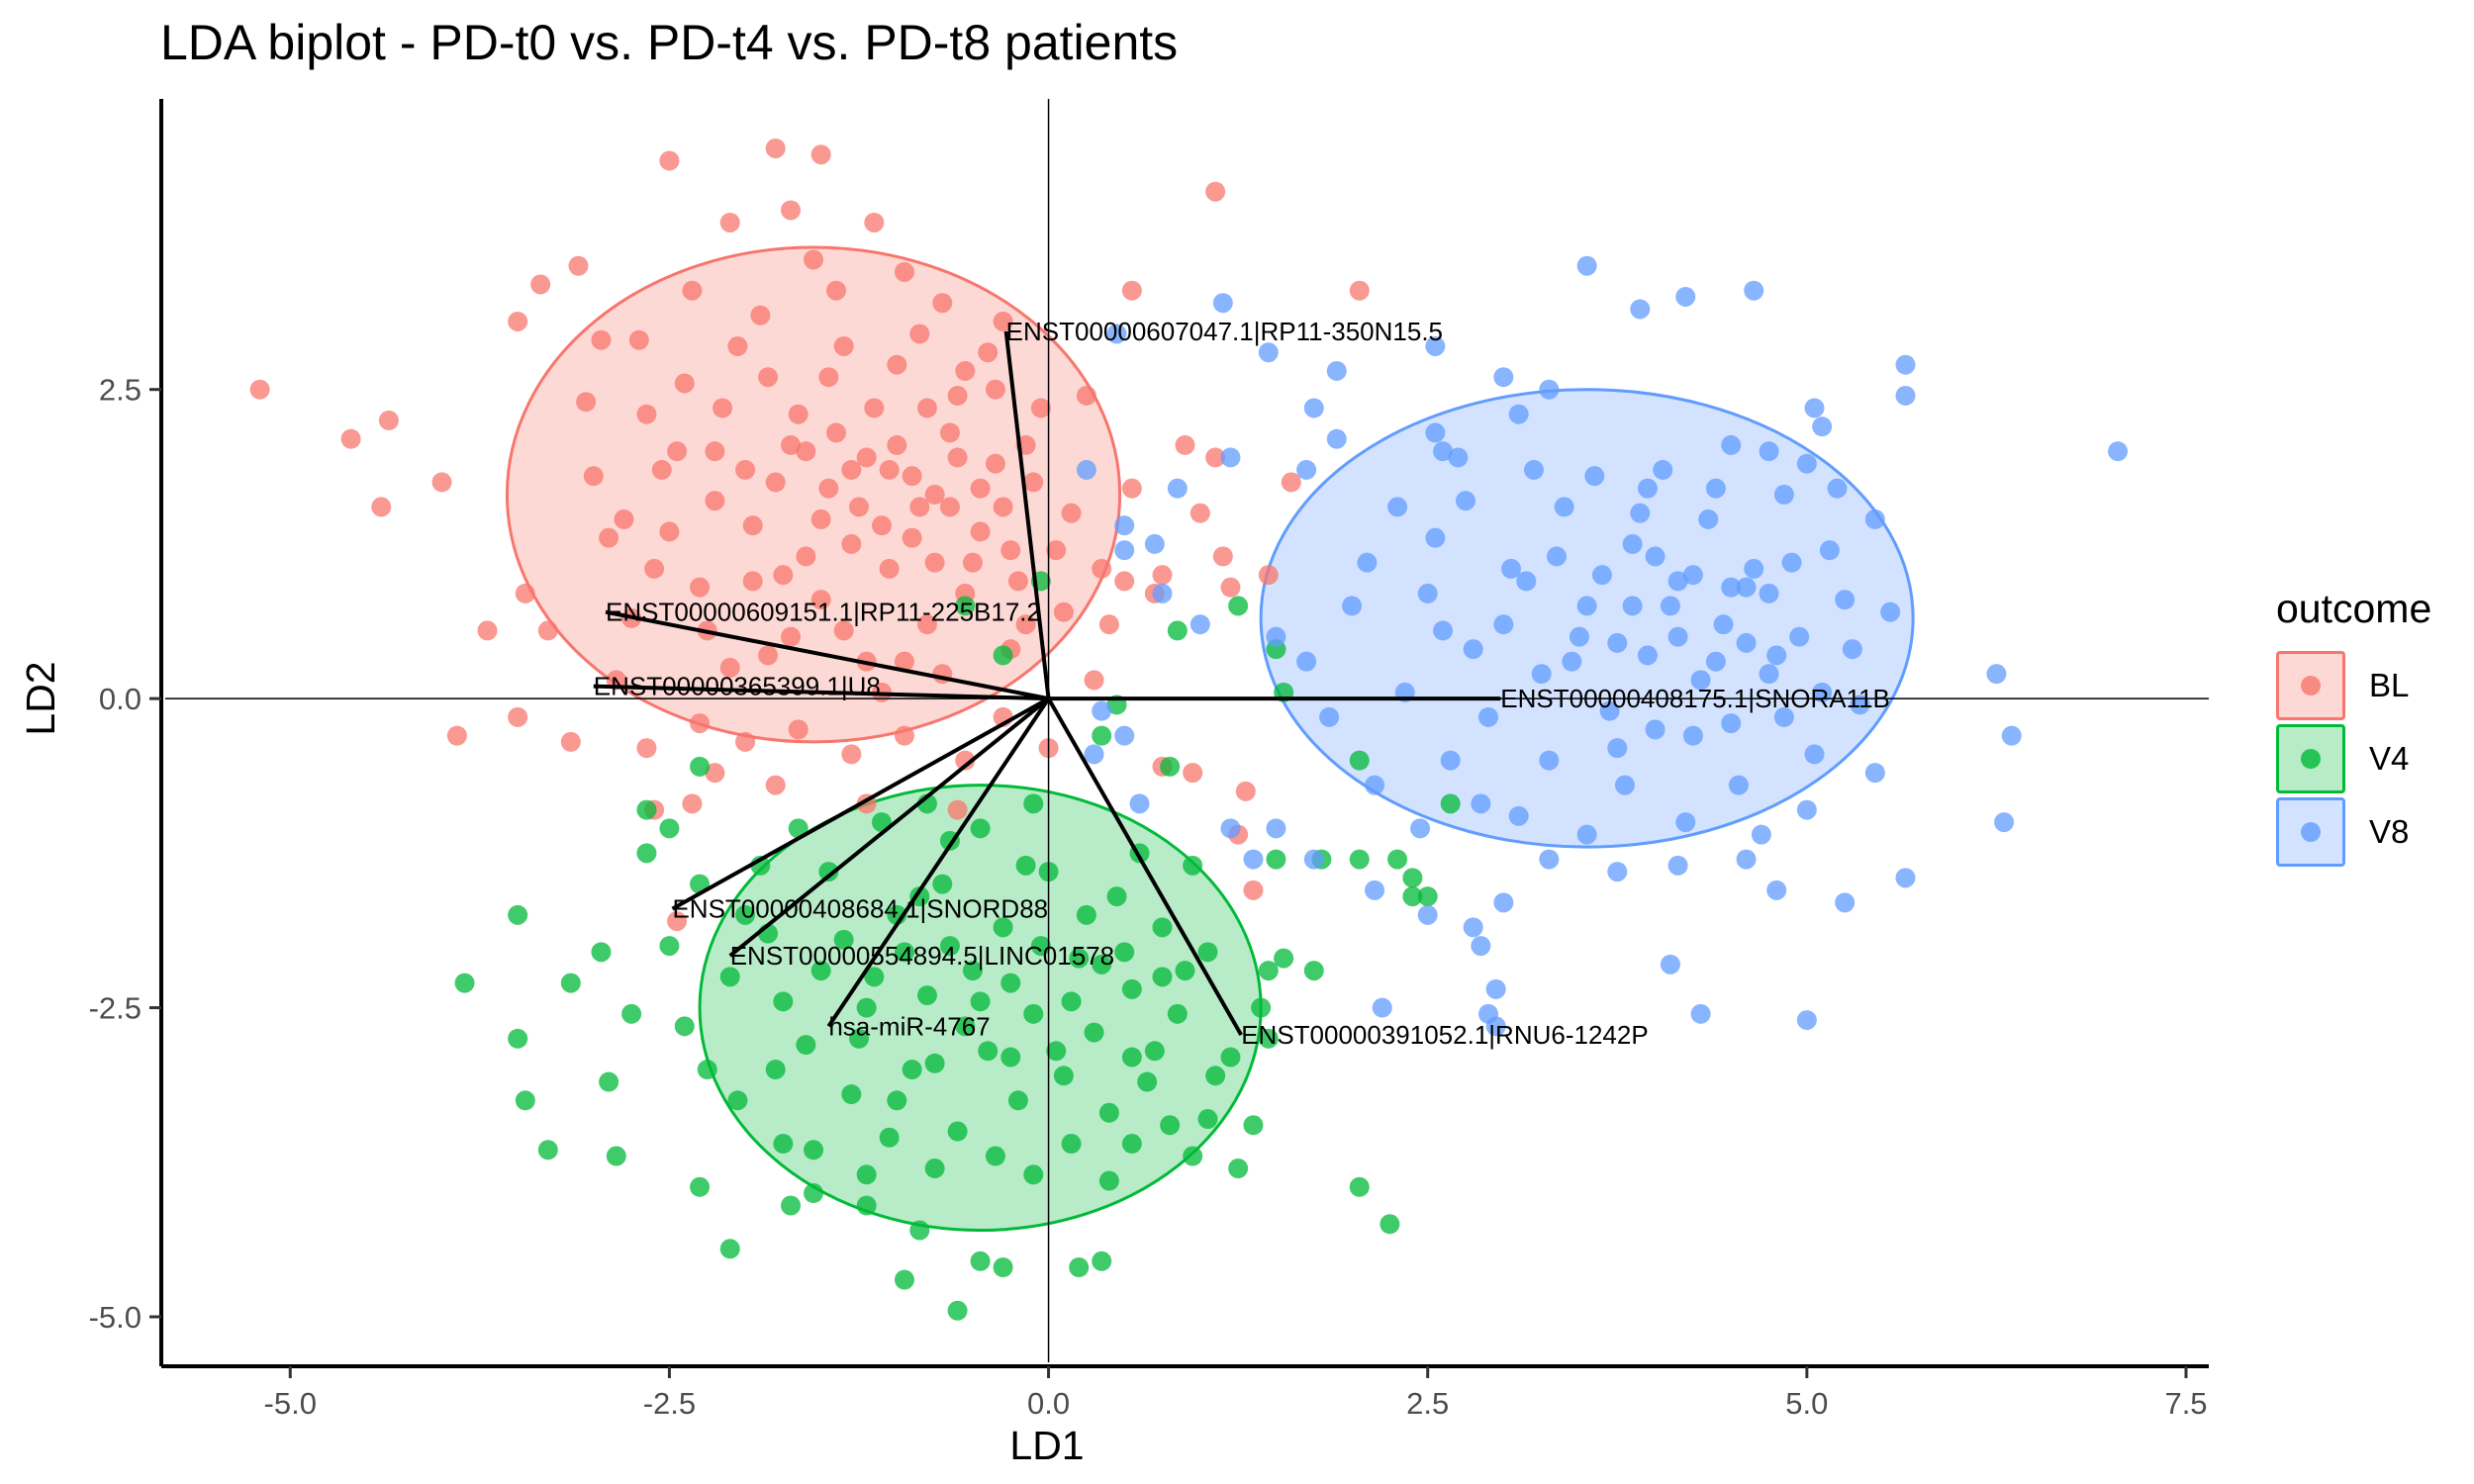 This screenshot has width=2474, height=1484. Describe the element at coordinates (738, 686) in the screenshot. I see `loading-label-2: ENST00000365399.1|U8` at that location.